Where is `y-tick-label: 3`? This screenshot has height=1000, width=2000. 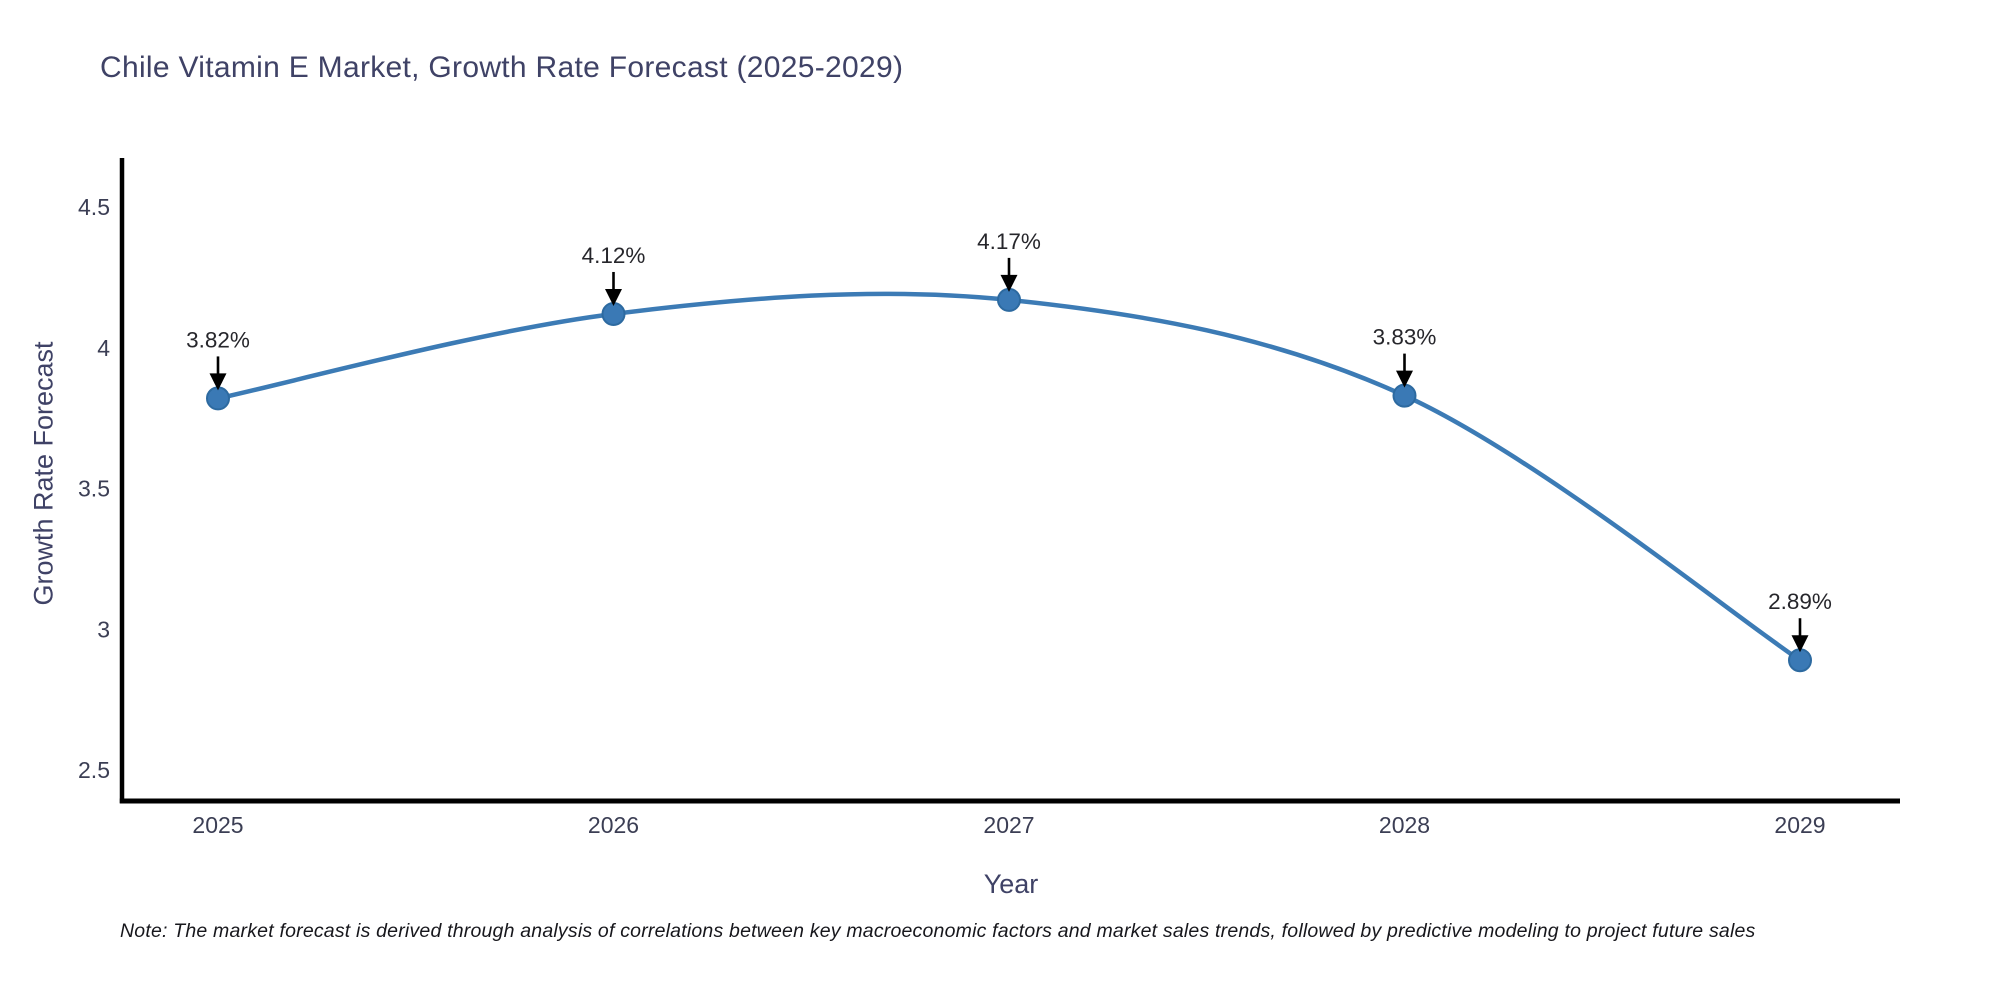 y-tick-label: 3 is located at coordinates (103, 629).